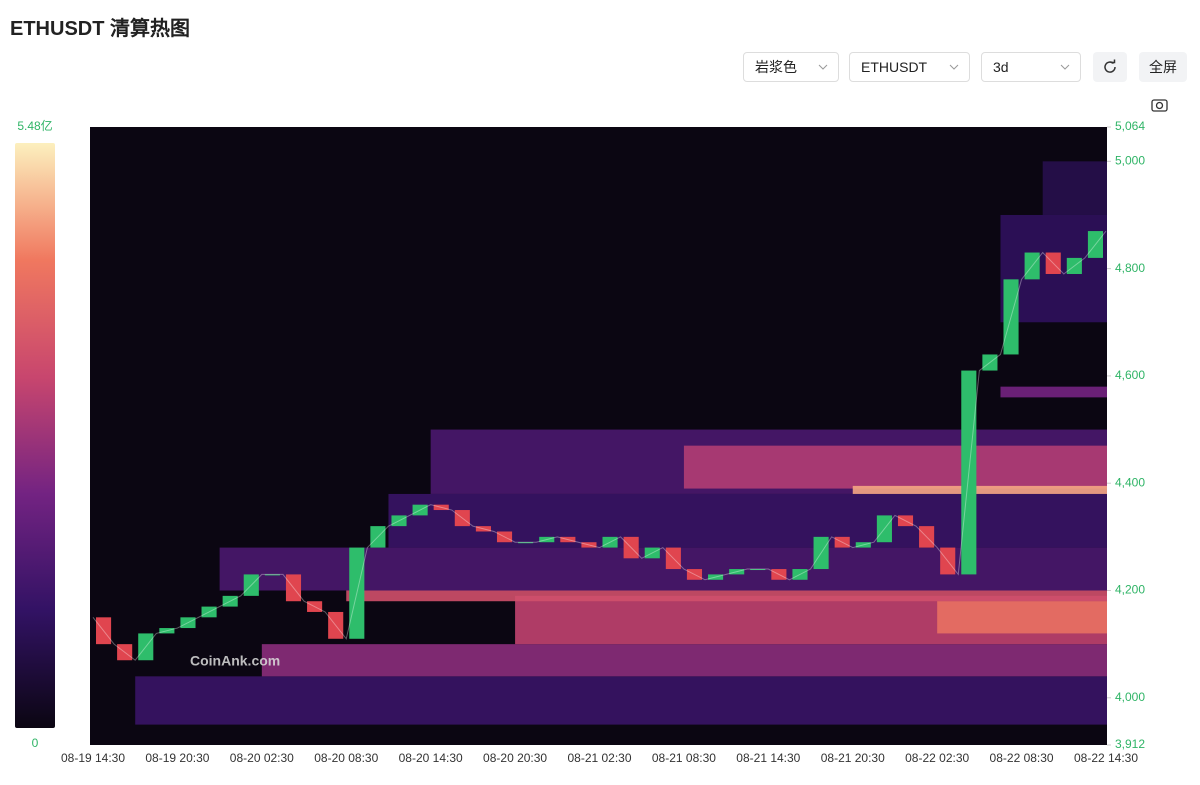 The image size is (1200, 785). I want to click on x-tick-label: 08-19 14:30, so click(93, 758).